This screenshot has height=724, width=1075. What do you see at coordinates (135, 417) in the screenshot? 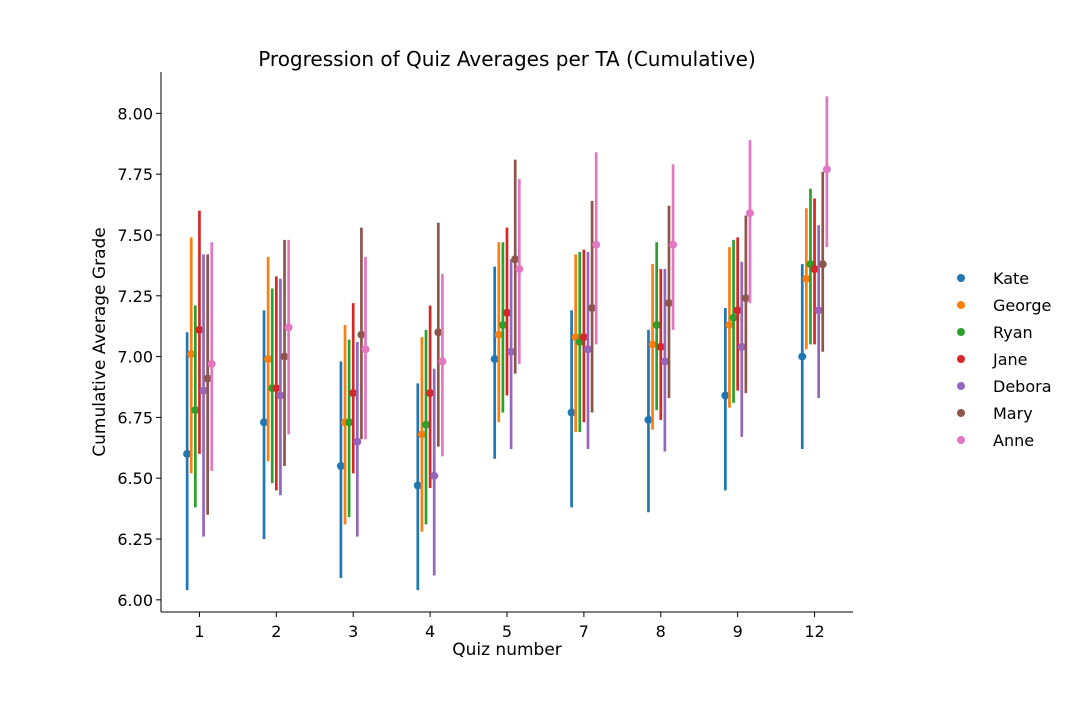
I see `y-tick-label: 6.75` at bounding box center [135, 417].